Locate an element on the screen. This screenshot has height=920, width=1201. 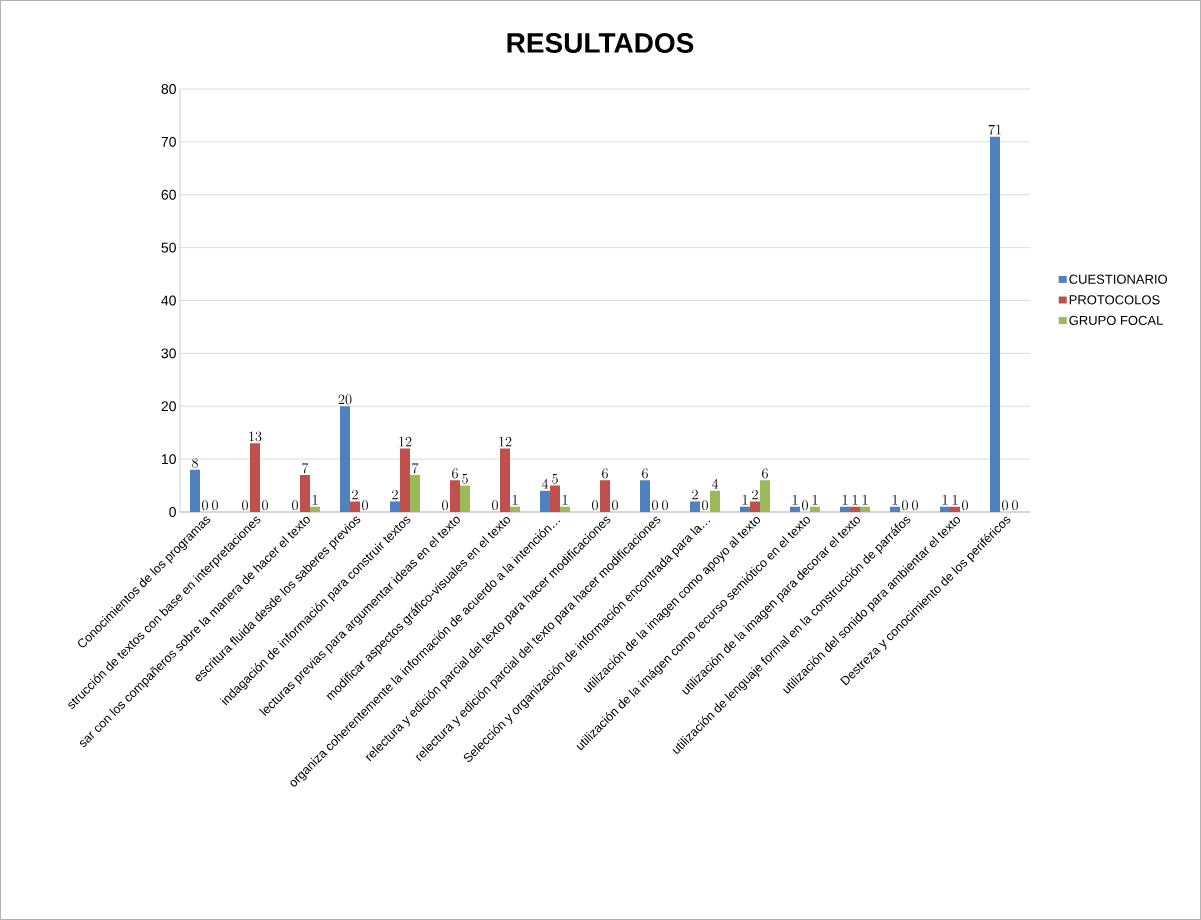
data-label: 8 is located at coordinates (195, 462).